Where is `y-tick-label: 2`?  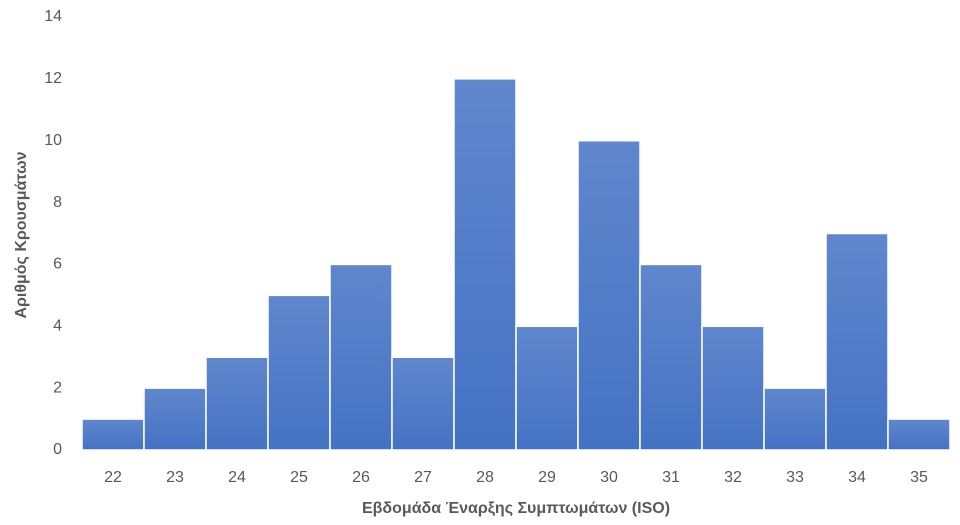
y-tick-label: 2 is located at coordinates (57, 387).